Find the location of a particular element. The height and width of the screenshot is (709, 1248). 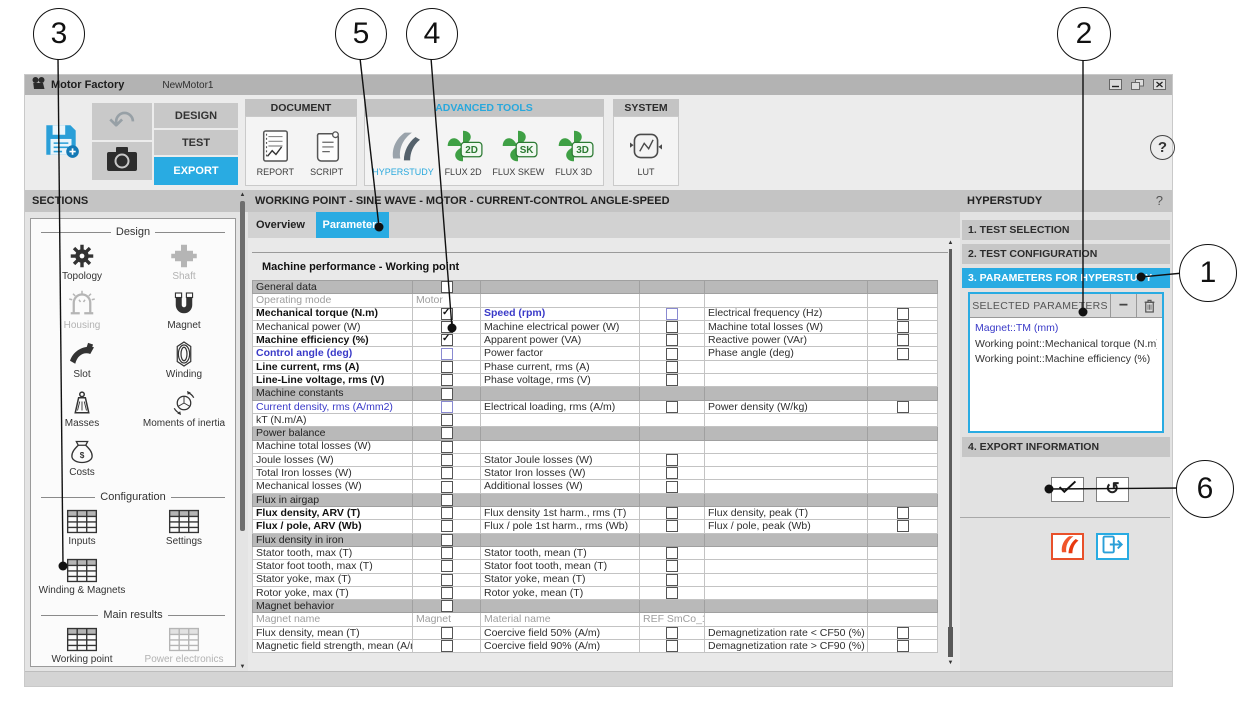

tool-flux-3d-button: 3D FLUX 3D is located at coordinates (574, 151).